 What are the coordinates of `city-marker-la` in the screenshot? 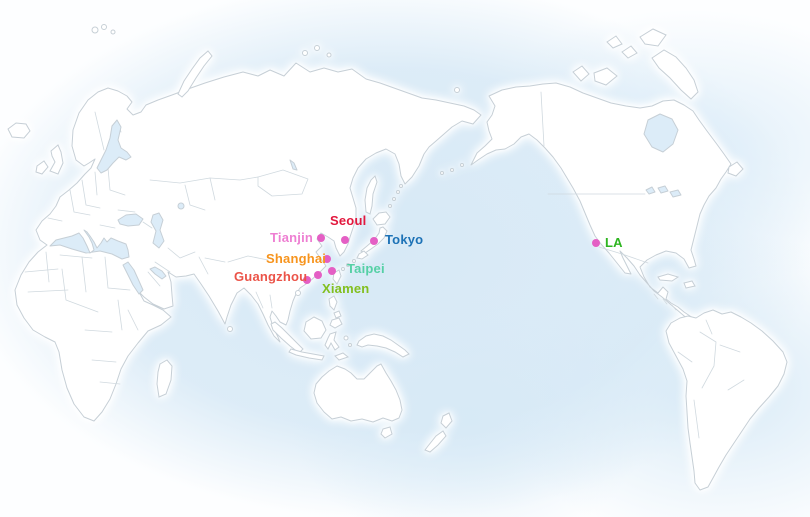 It's located at (596, 243).